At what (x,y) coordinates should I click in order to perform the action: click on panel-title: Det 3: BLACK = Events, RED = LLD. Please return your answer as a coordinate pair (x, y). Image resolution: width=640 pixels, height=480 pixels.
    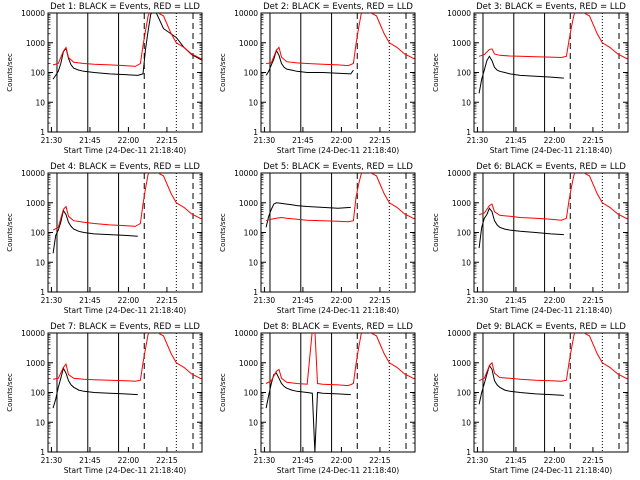
    Looking at the image, I should click on (551, 7).